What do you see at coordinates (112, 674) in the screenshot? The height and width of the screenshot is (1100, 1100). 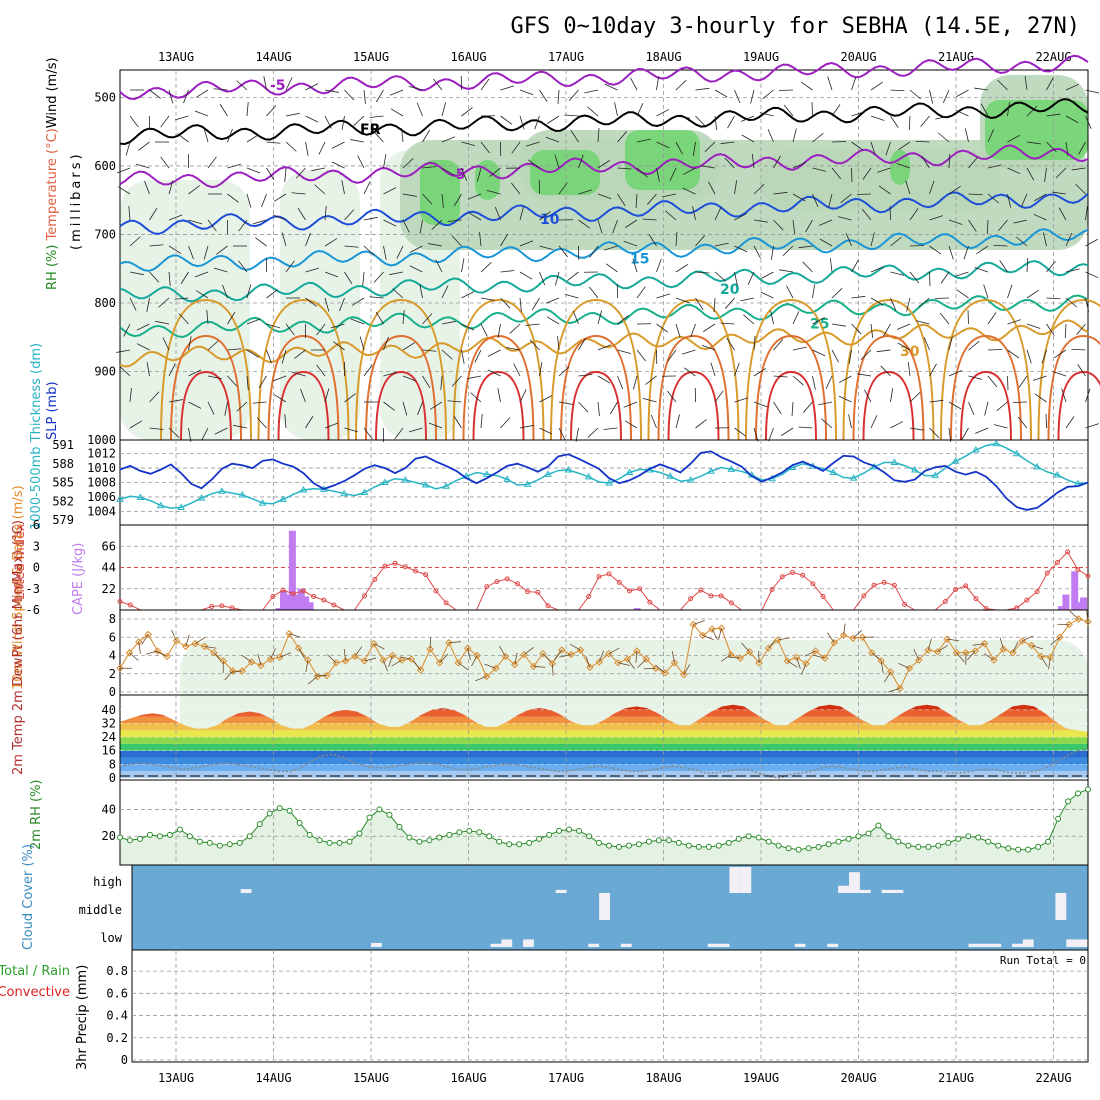 I see `wind-tick: 2` at bounding box center [112, 674].